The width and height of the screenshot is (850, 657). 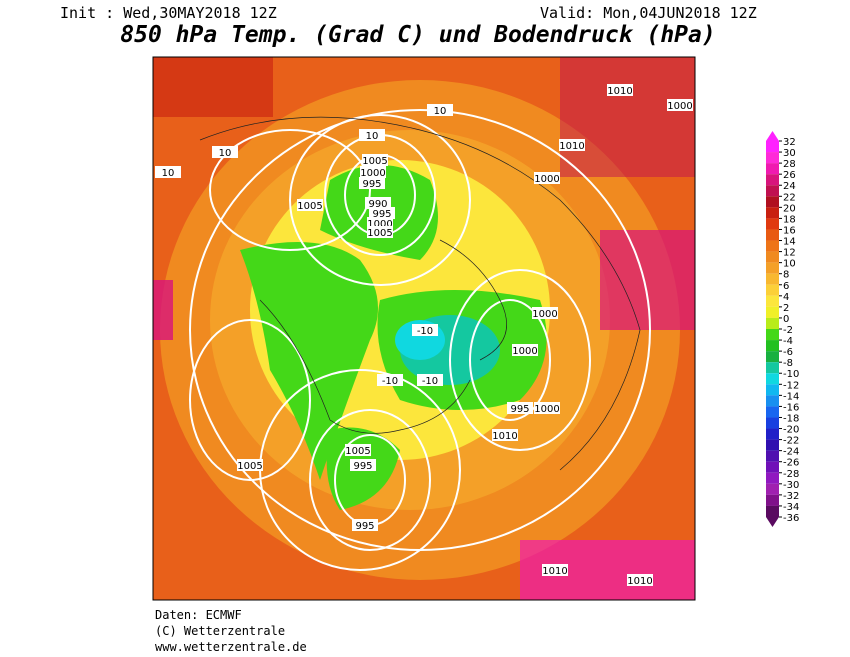 I want to click on colorbar-tick-label: -26, so click(x=791, y=463).